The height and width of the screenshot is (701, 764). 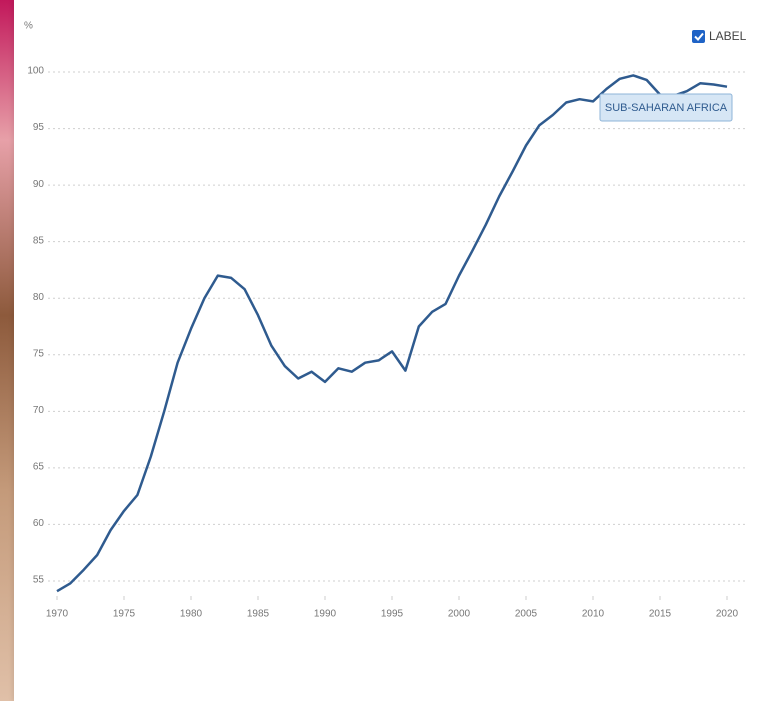 I want to click on x-tick-label: 2015, so click(x=660, y=614).